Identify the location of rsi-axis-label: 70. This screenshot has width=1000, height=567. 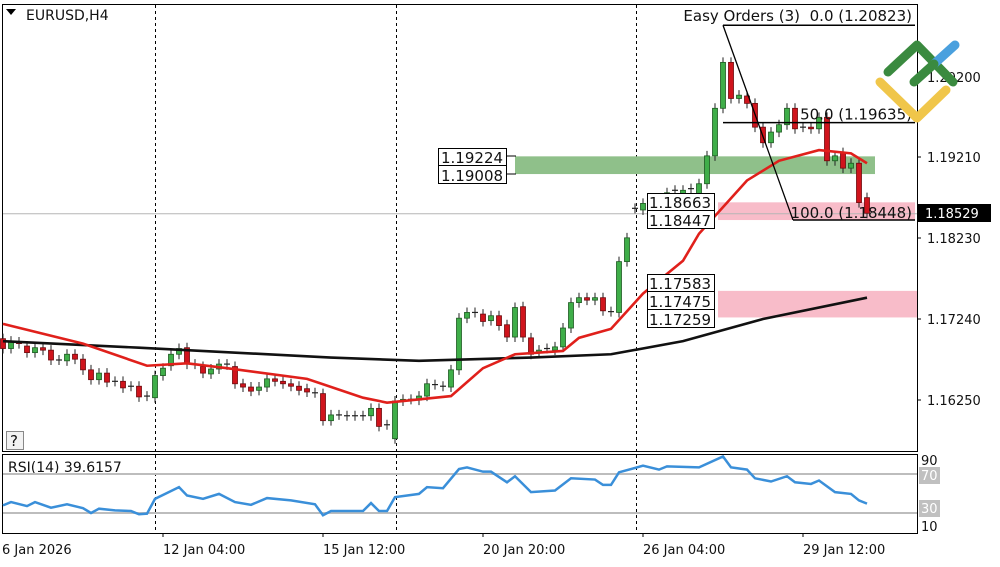
(929, 476).